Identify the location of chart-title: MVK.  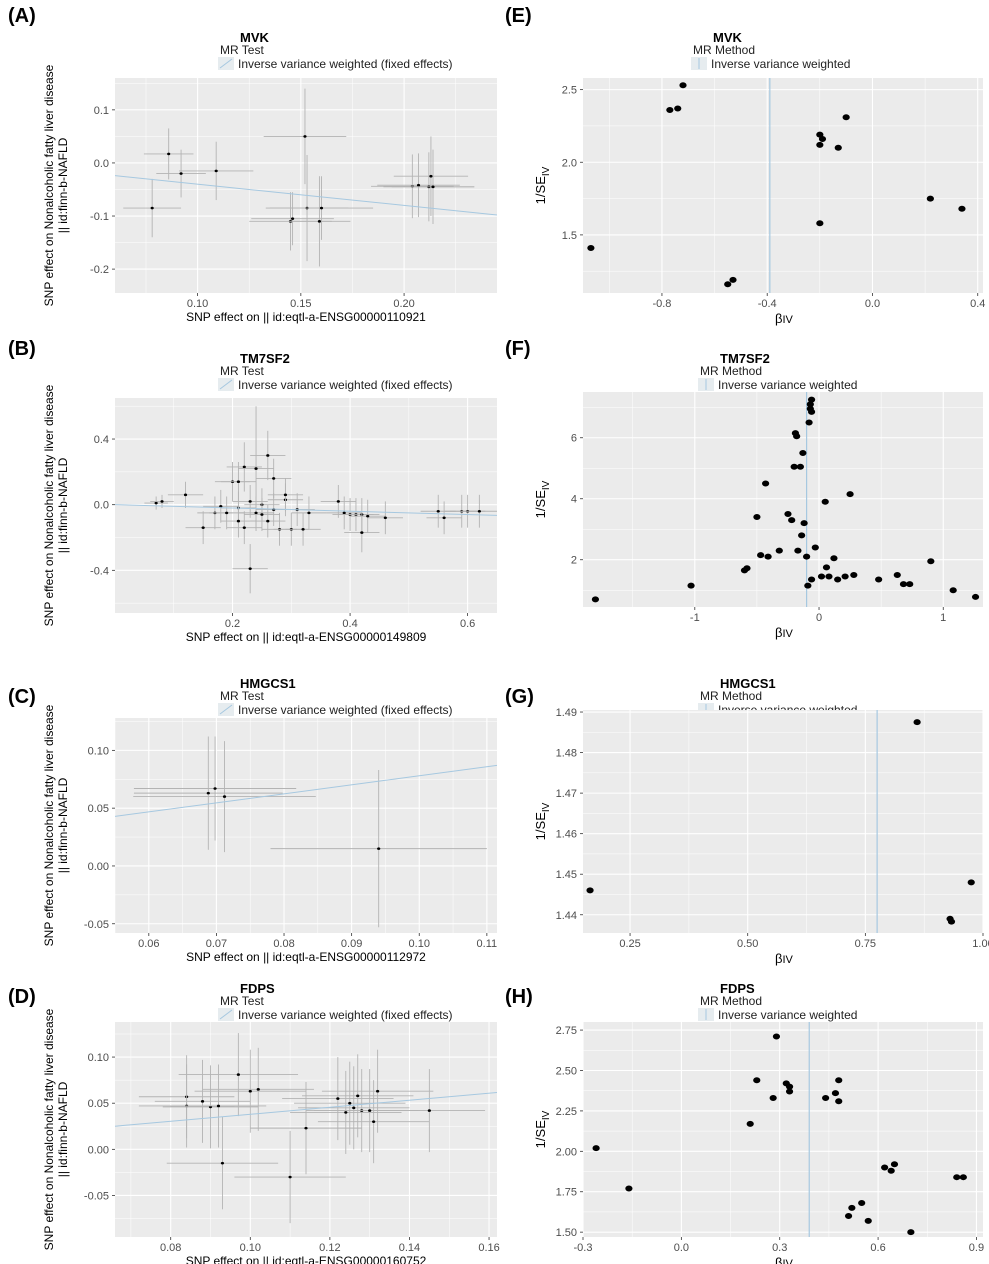
(255, 37).